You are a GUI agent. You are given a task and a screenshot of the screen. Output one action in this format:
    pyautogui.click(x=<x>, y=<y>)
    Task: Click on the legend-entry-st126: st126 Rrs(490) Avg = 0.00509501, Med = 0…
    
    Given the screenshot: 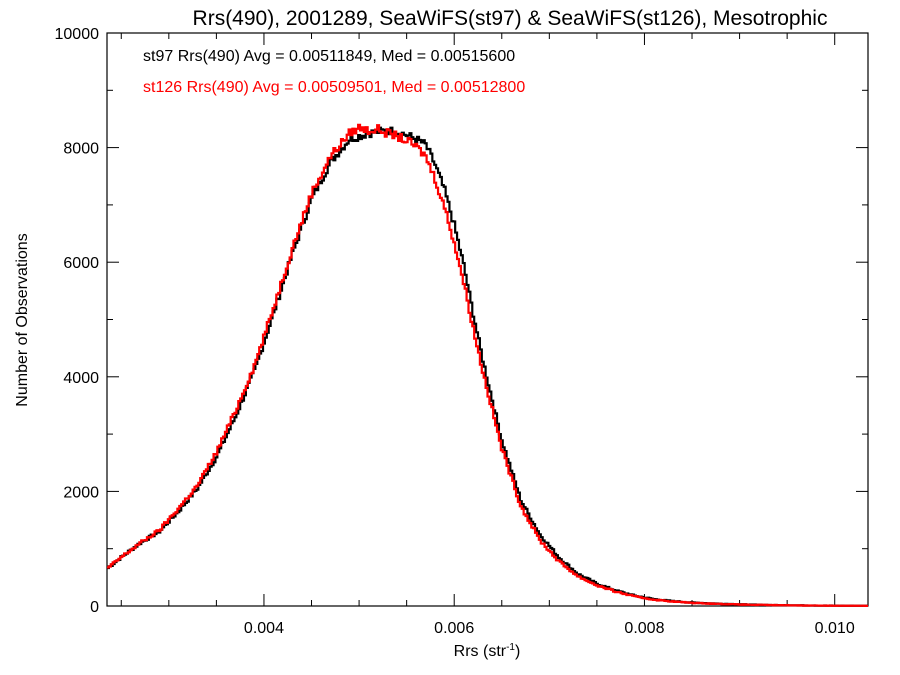 What is the action you would take?
    pyautogui.click(x=334, y=87)
    